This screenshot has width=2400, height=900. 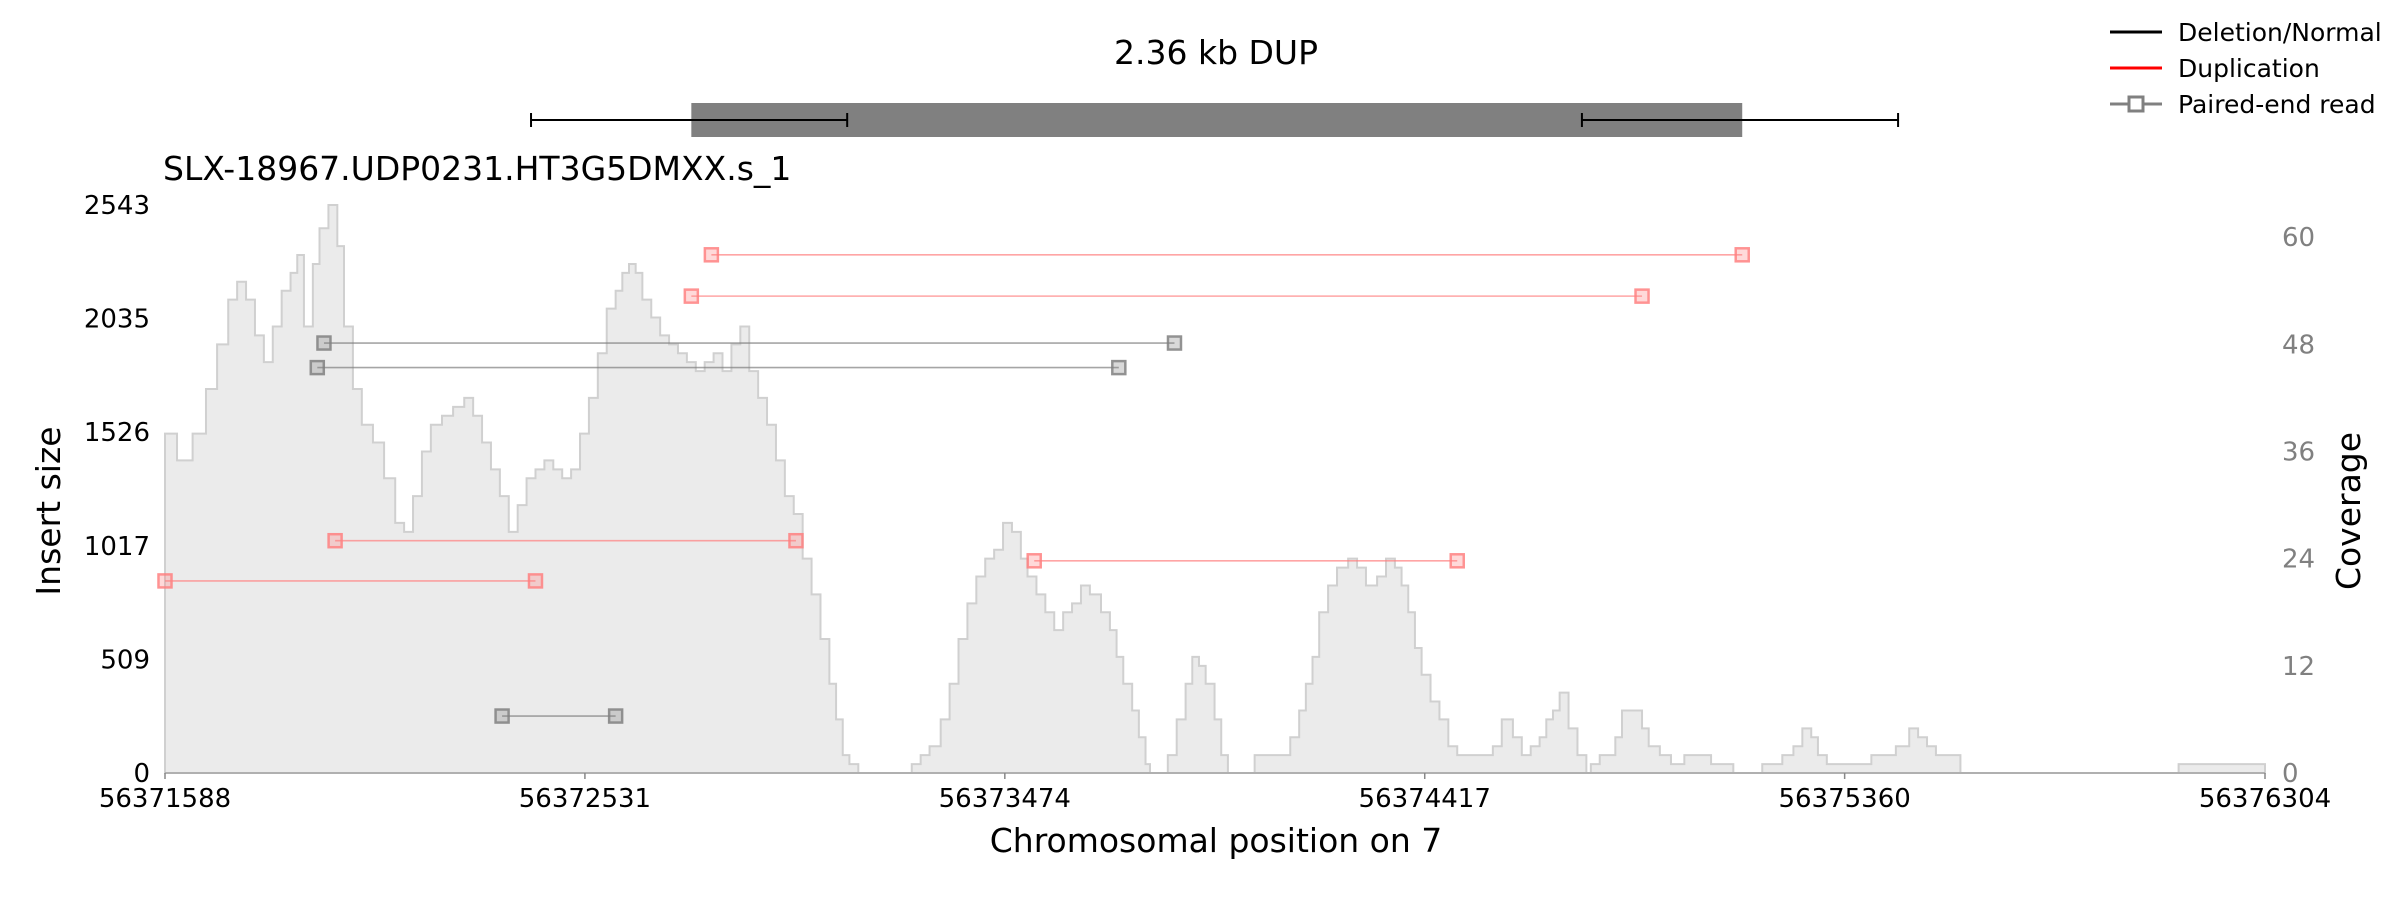 I want to click on legend-label: Paired-end read, so click(x=2277, y=104).